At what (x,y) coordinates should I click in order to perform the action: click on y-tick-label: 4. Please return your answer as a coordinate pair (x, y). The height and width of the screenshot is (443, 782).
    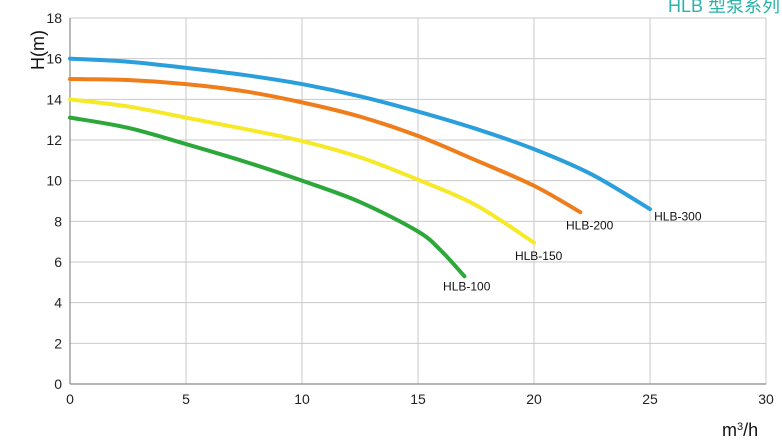
    Looking at the image, I should click on (58, 303).